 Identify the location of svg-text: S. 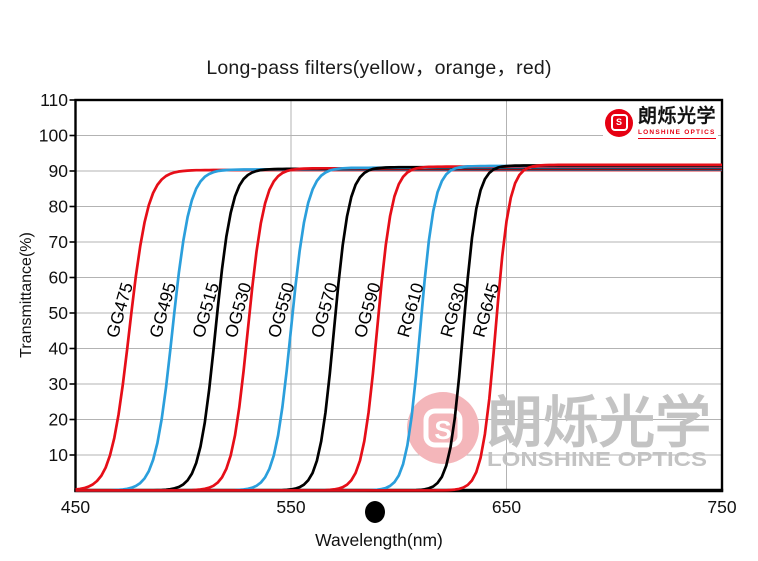
(442, 430).